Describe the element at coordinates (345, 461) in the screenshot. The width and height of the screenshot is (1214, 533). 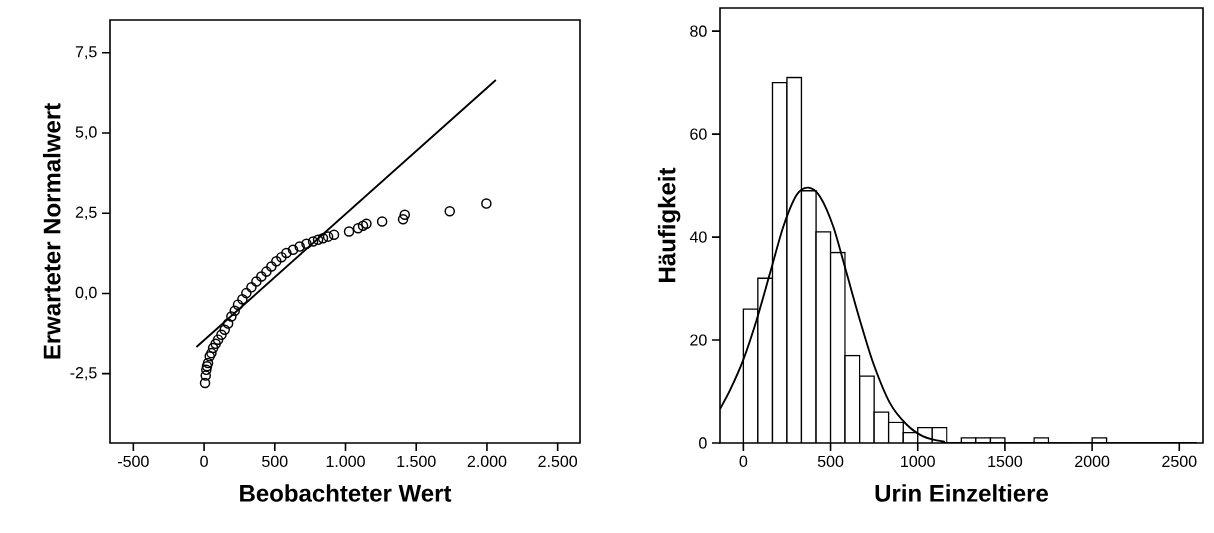
I see `x-tick-label: 1.000` at that location.